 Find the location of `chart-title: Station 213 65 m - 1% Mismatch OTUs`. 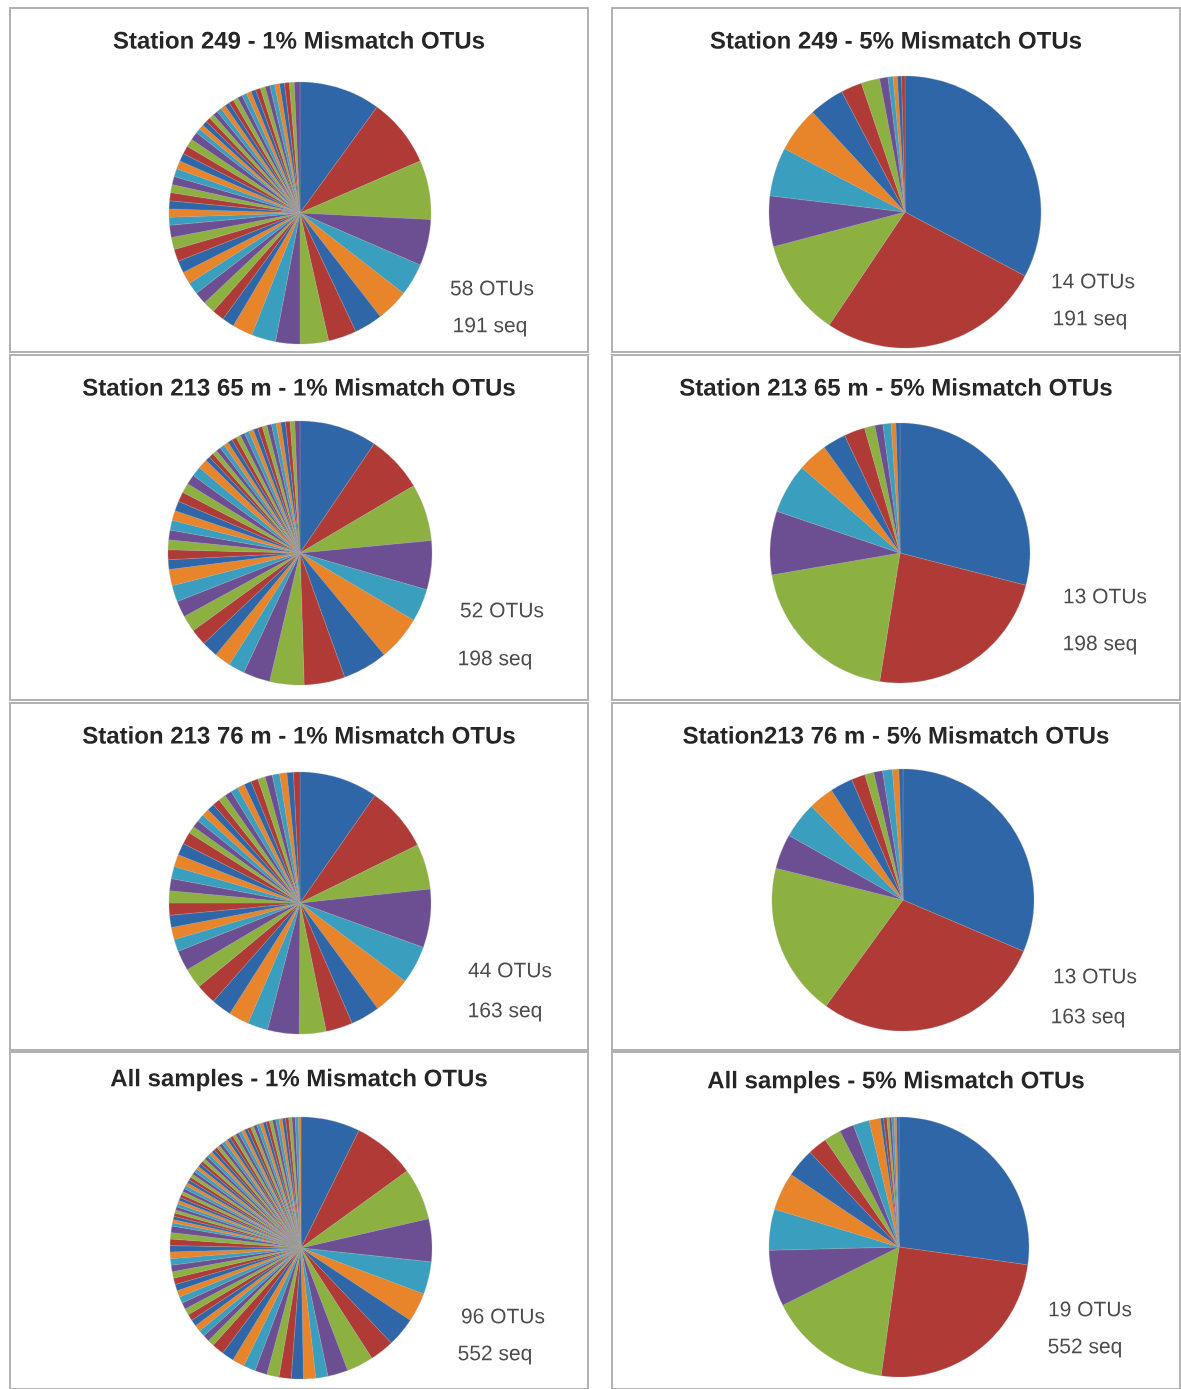

chart-title: Station 213 65 m - 1% Mismatch OTUs is located at coordinates (298, 387).